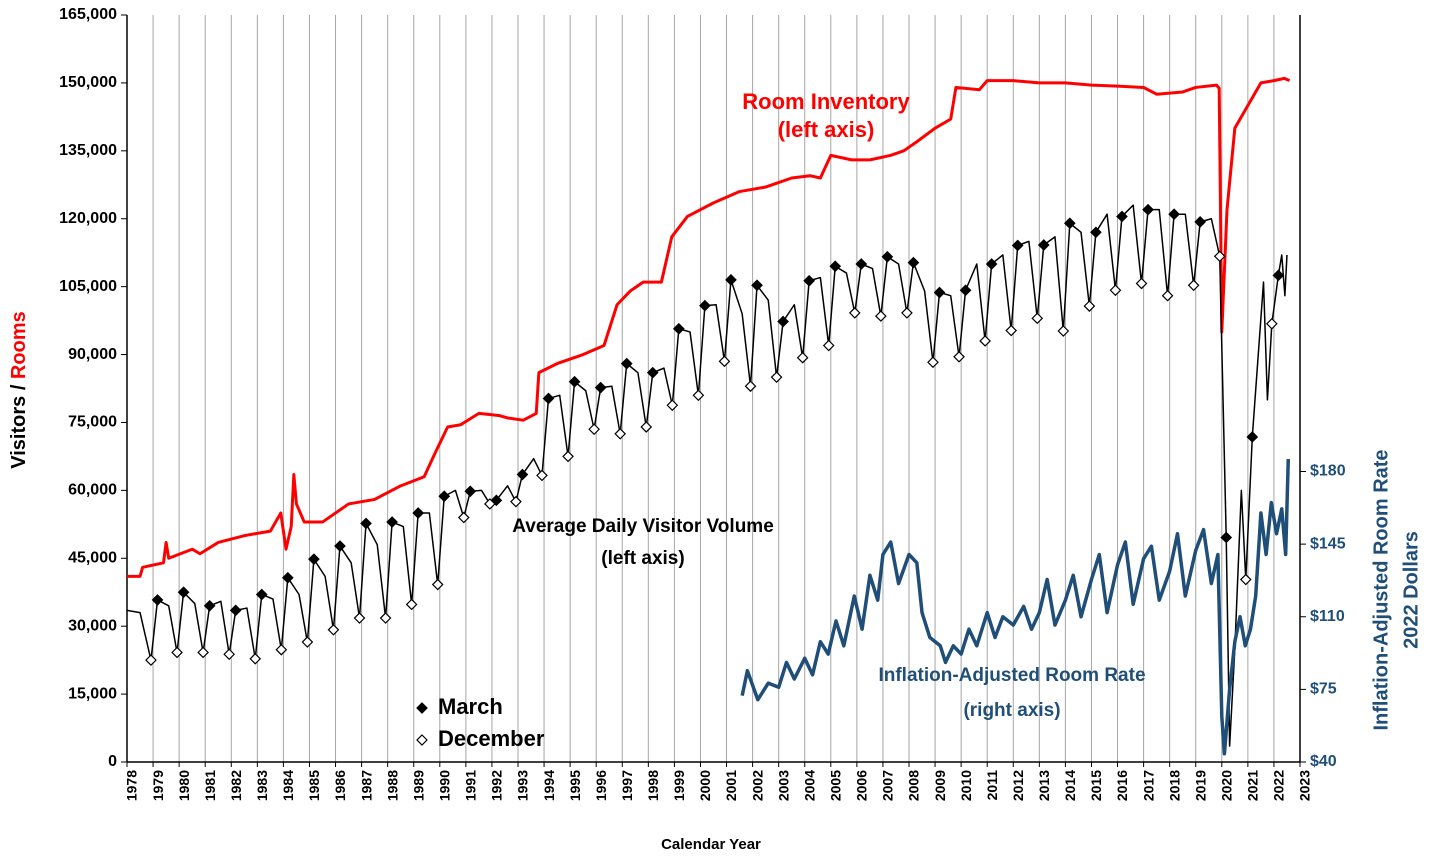 This screenshot has height=860, width=1443. Describe the element at coordinates (92, 422) in the screenshot. I see `y-tick-label: 75,000` at that location.